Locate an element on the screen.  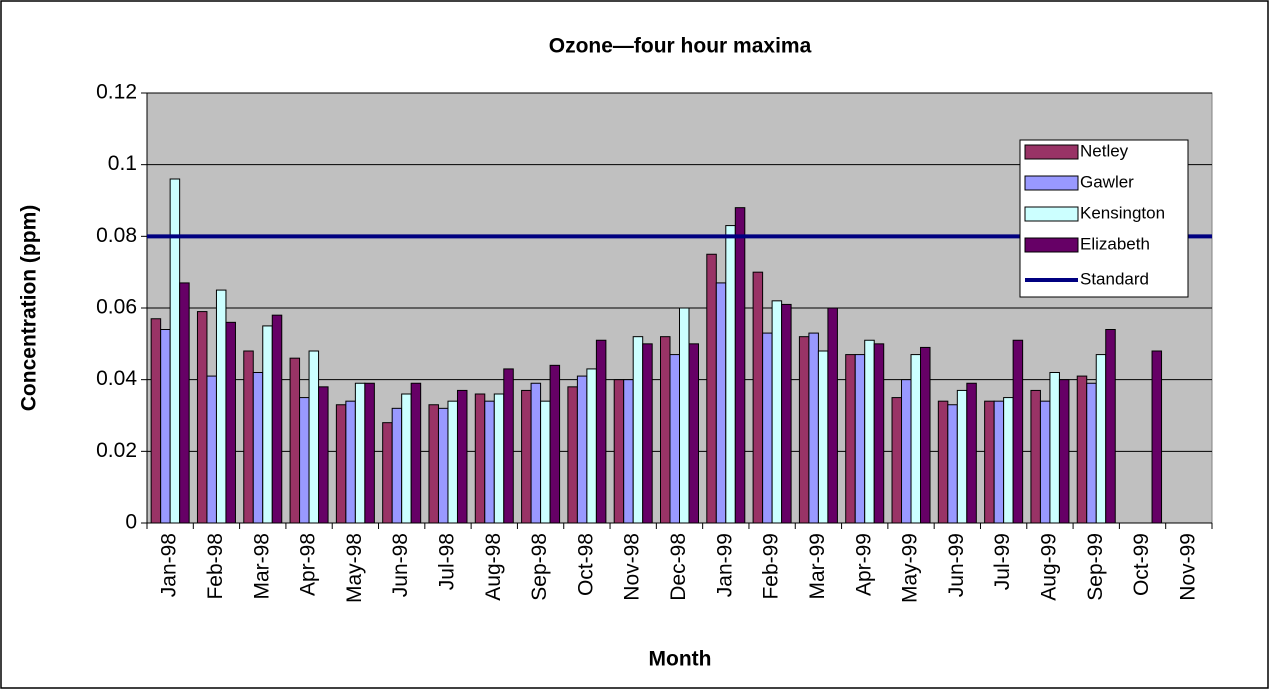
x-tick-label: Jan-99 is located at coordinates (724, 565).